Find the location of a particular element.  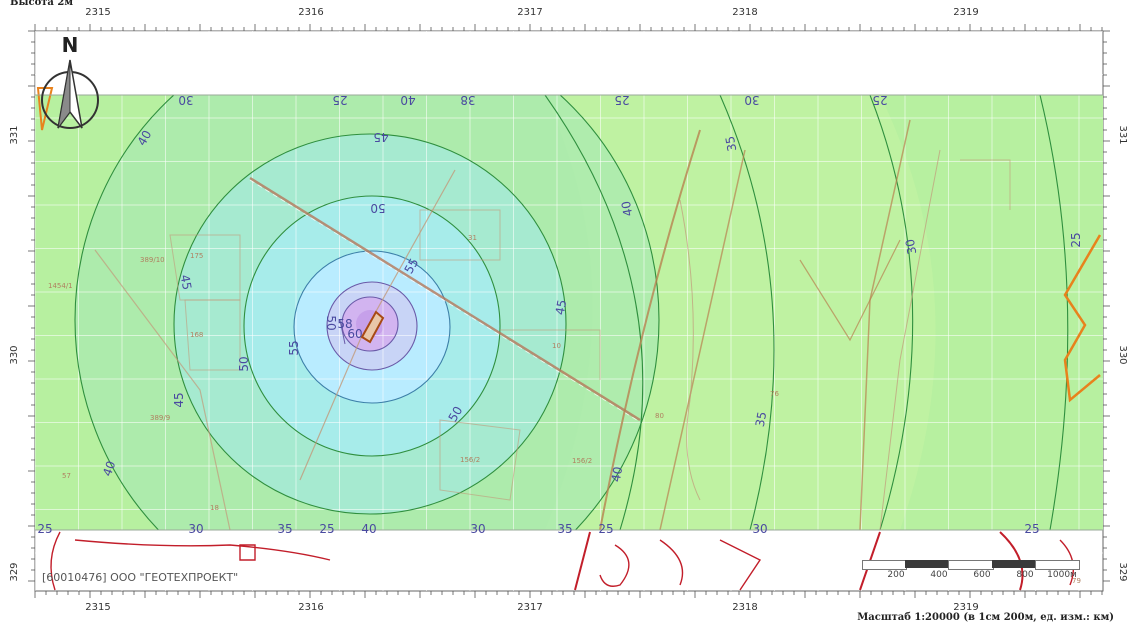

railway-line is located at coordinates (445, 299).